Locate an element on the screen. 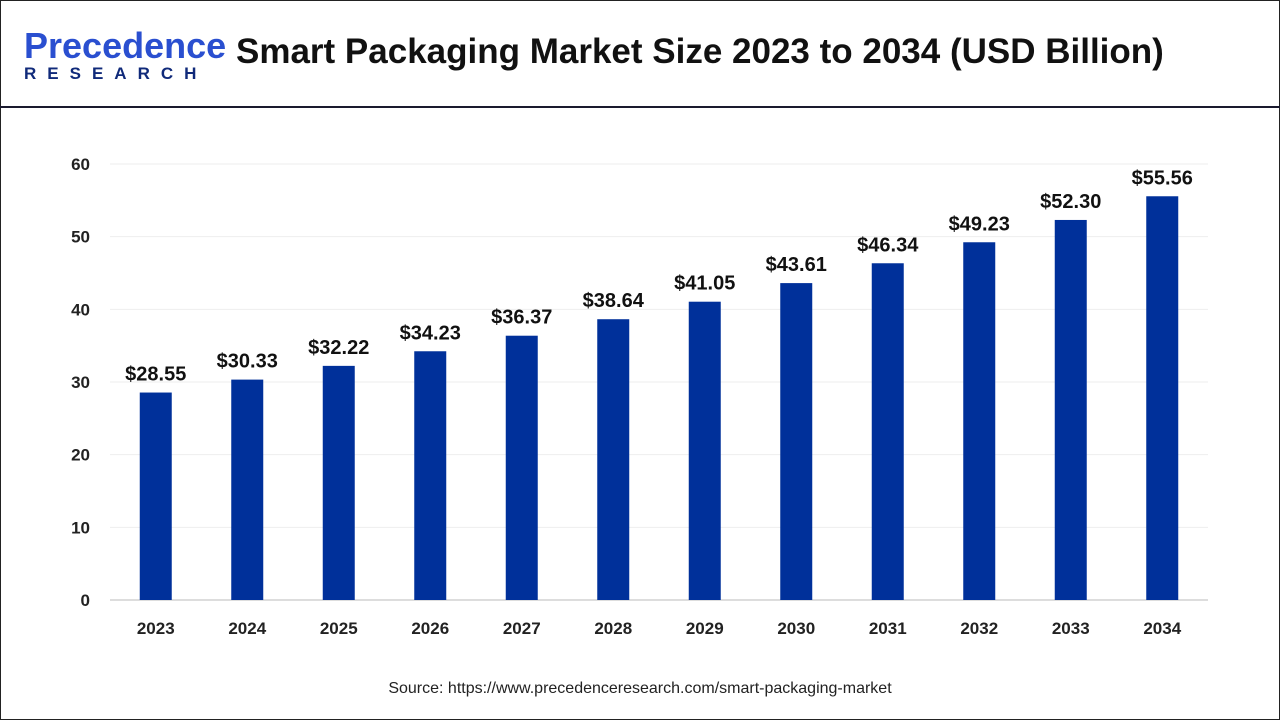  x-tick-label: 2032 is located at coordinates (979, 628).